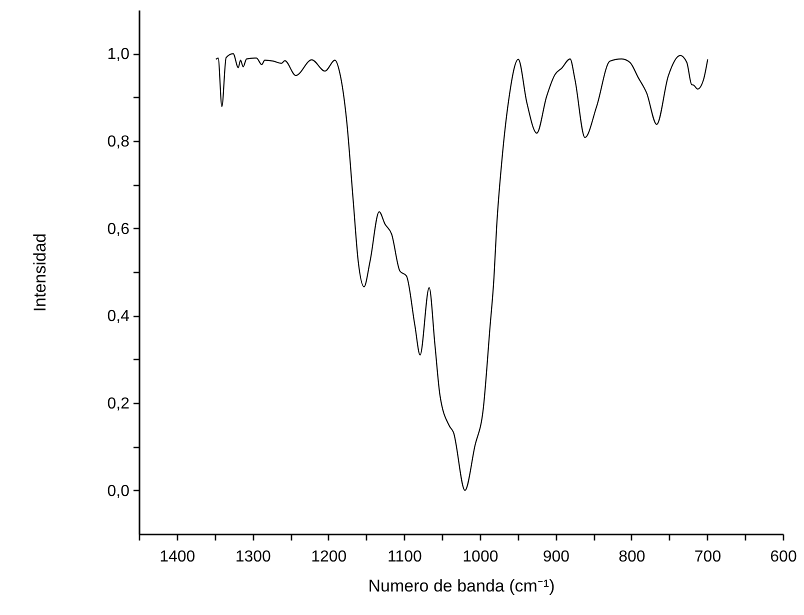 This screenshot has width=804, height=615. I want to click on y-tick-label: 0,8, so click(118, 142).